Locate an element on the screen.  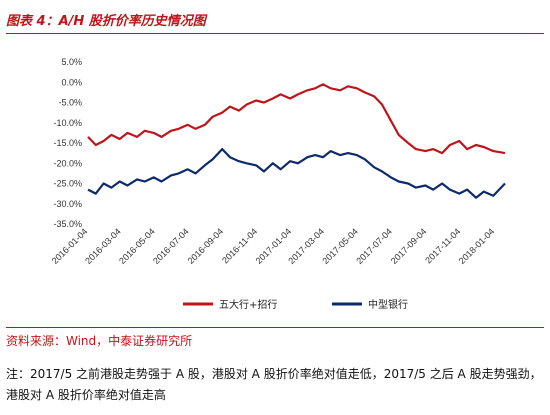
y-tick-label: -35.0% is located at coordinates (67, 224).